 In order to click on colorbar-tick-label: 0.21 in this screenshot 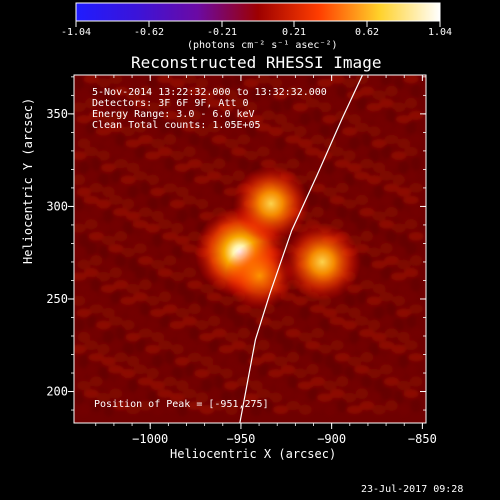, I will do `click(294, 32)`.